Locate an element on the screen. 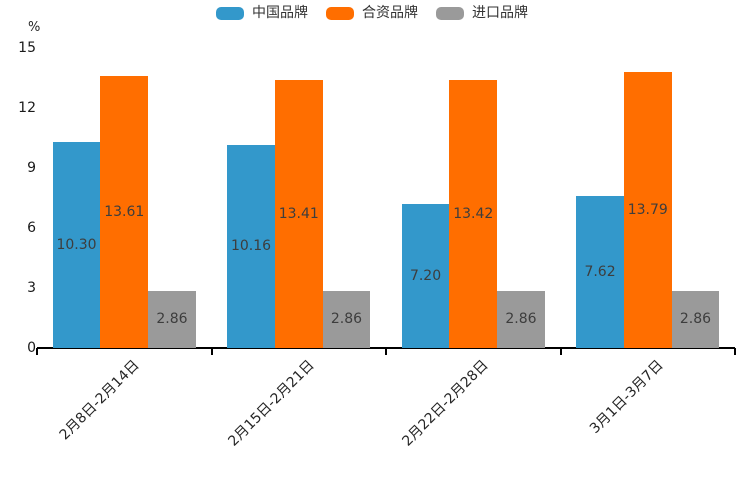 The image size is (744, 496). bar-value-label: 13.41 is located at coordinates (298, 213).